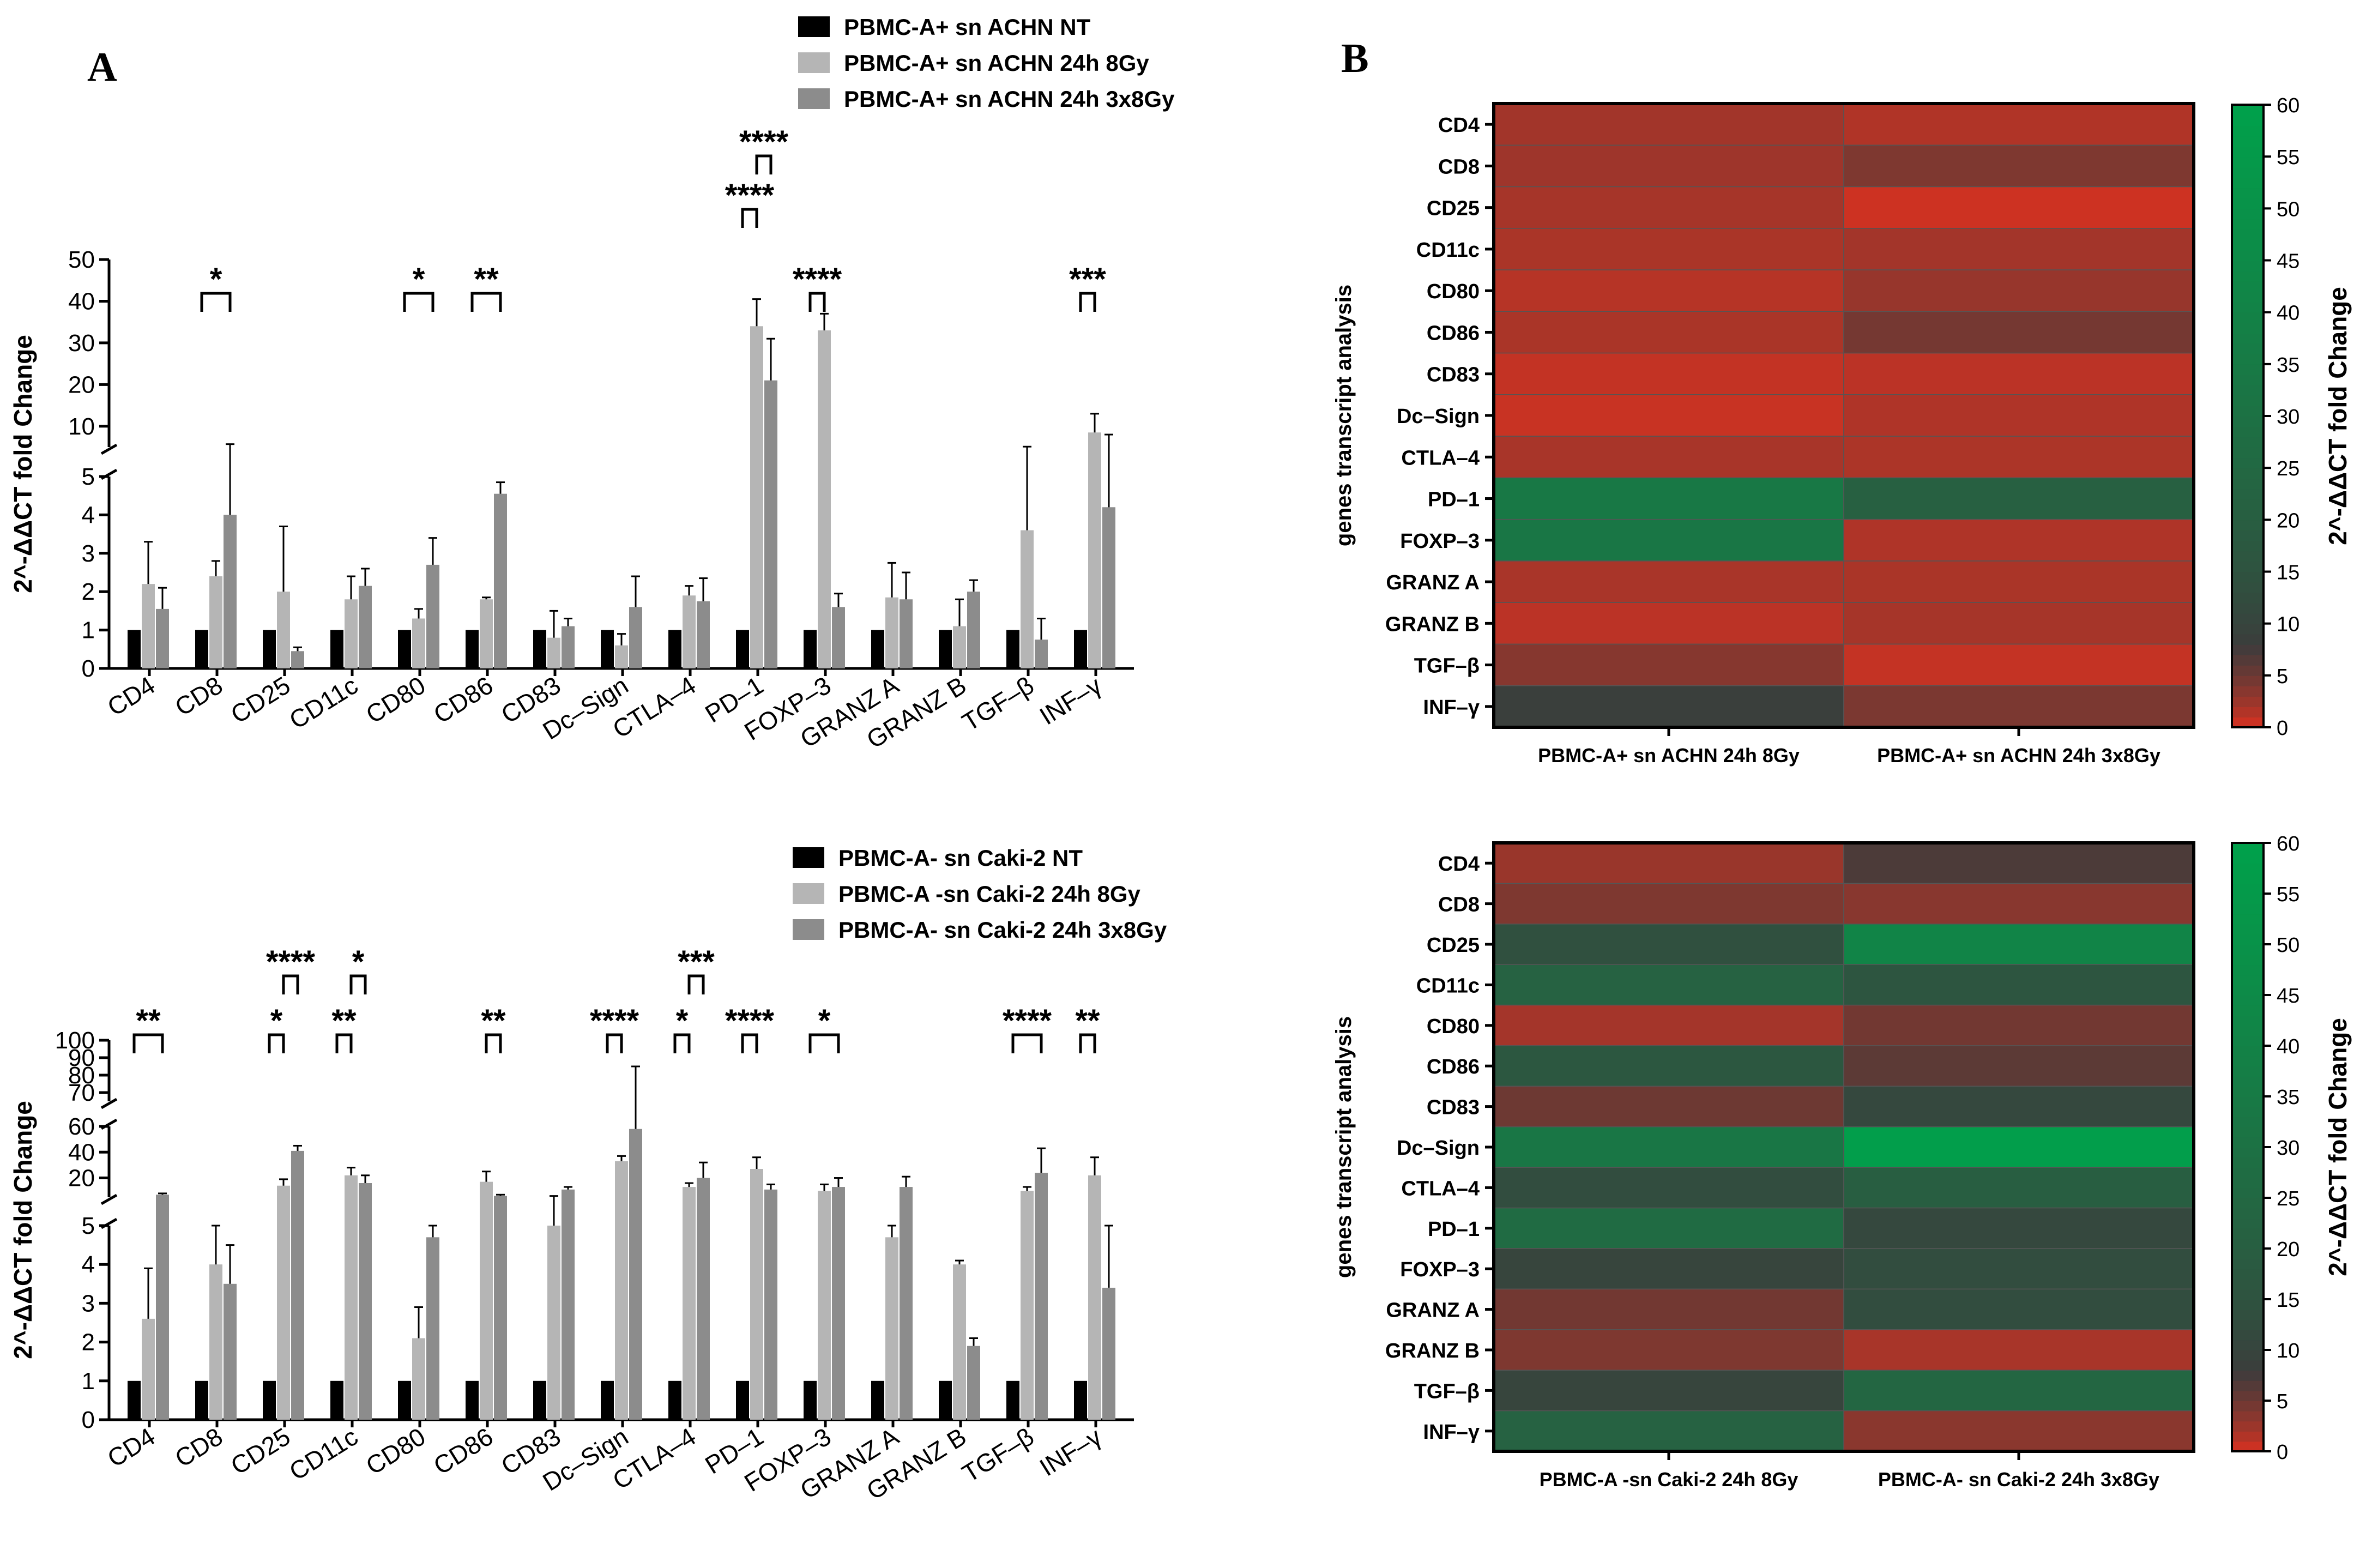 This screenshot has height=1568, width=2372. What do you see at coordinates (494, 1021) in the screenshot?
I see `significance-stars: **` at bounding box center [494, 1021].